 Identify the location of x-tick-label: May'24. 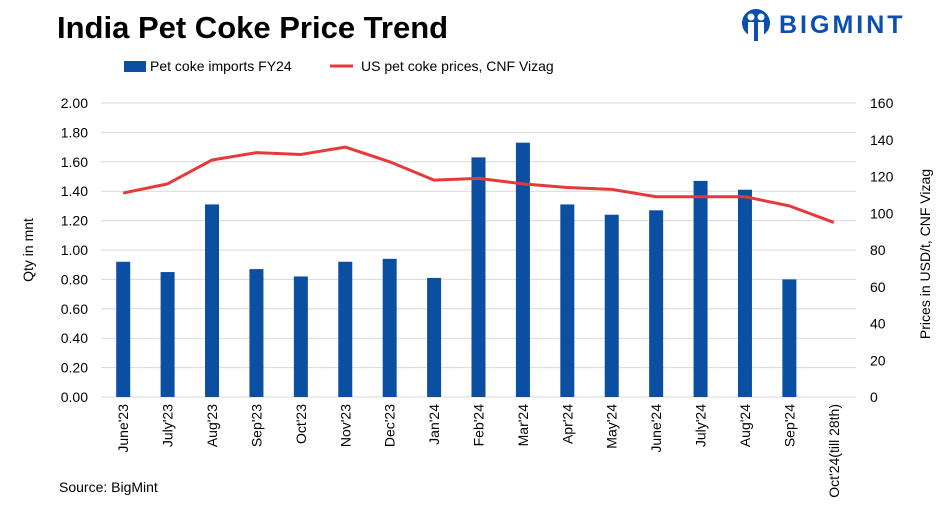
(612, 426).